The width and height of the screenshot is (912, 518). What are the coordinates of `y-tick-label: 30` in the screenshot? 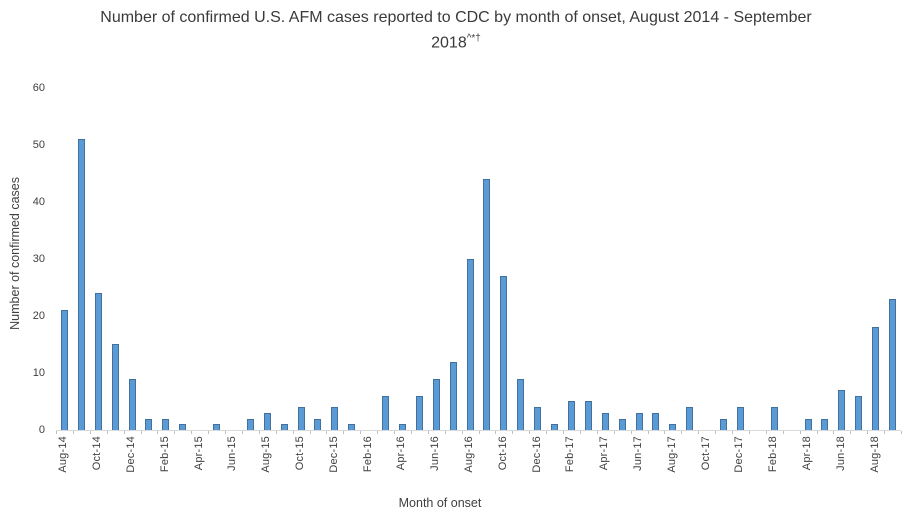 It's located at (38, 259).